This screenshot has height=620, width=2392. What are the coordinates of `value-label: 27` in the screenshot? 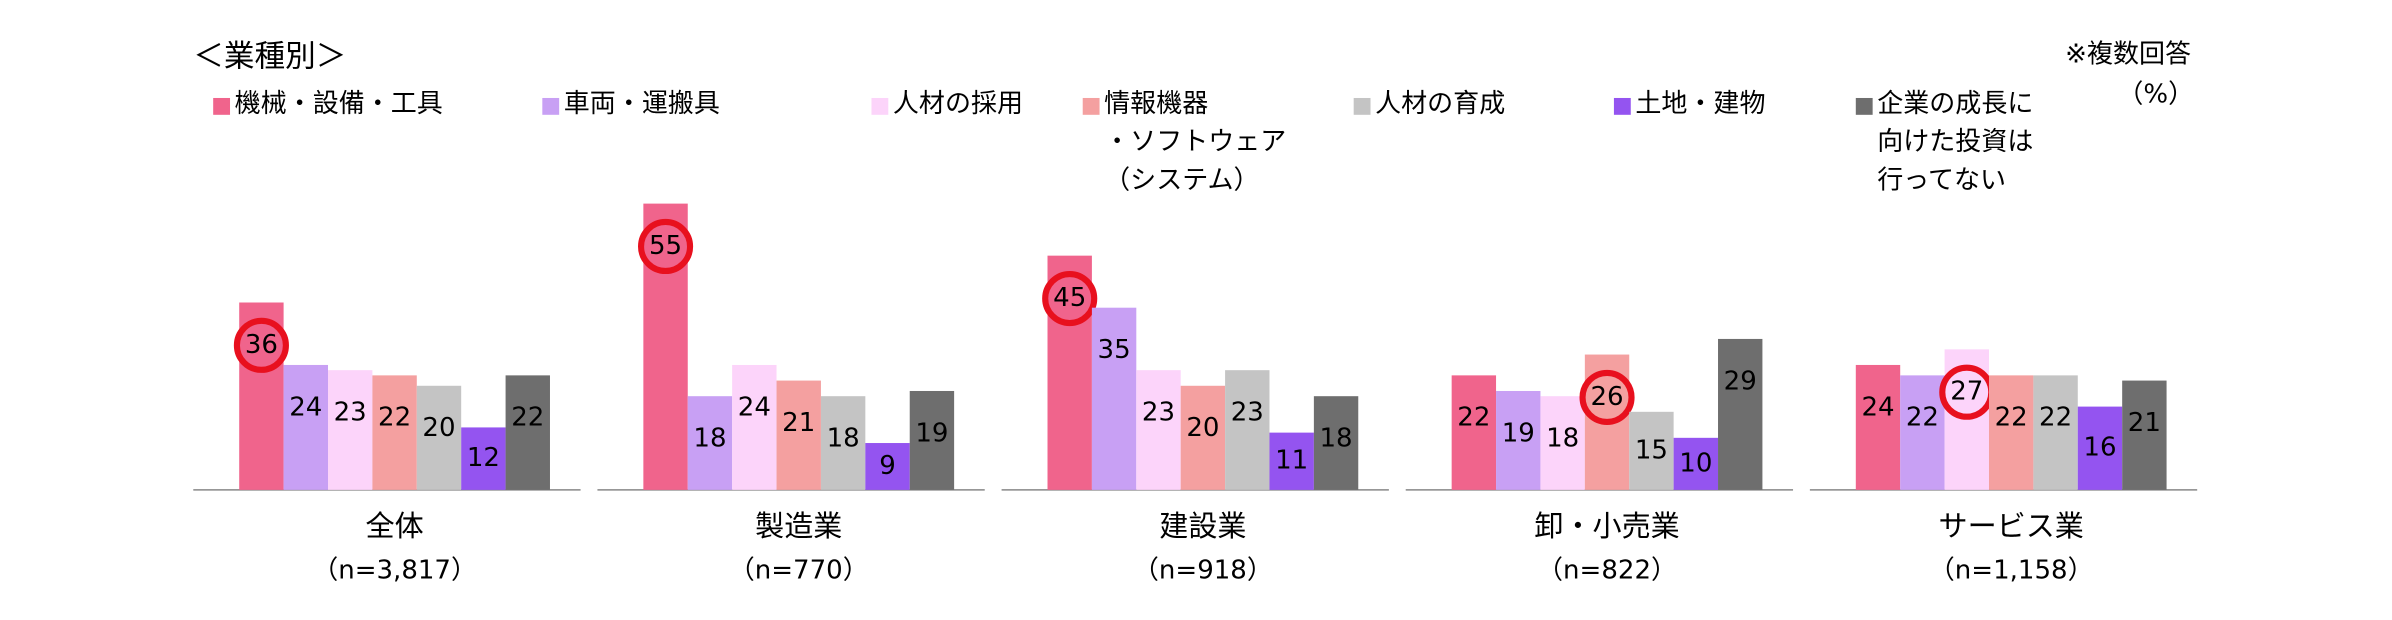 It's located at (1966, 392).